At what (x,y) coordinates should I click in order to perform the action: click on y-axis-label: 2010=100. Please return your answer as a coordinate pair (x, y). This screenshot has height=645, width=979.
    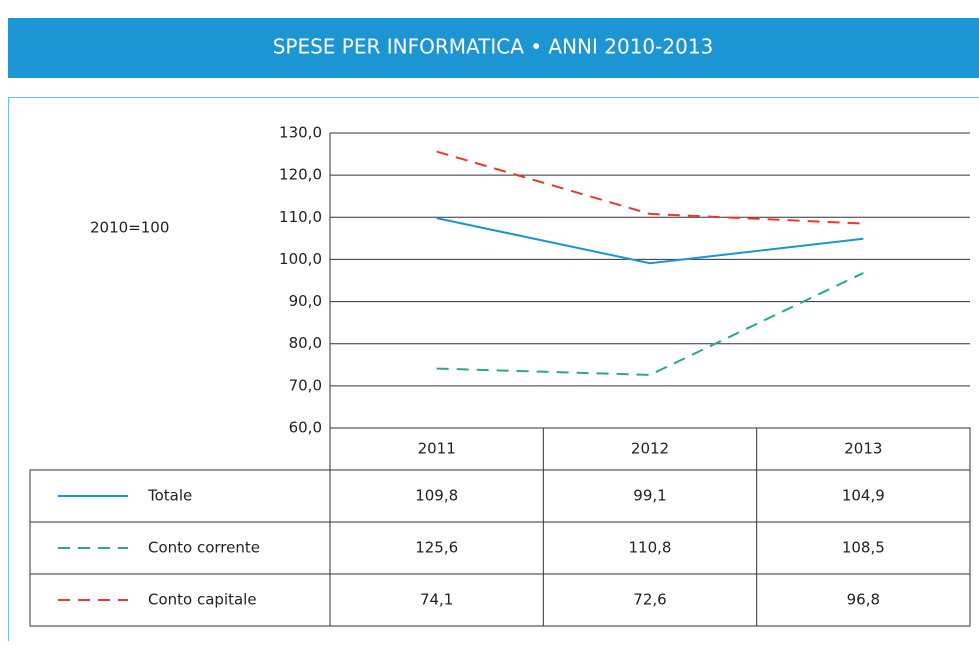
    Looking at the image, I should click on (129, 228).